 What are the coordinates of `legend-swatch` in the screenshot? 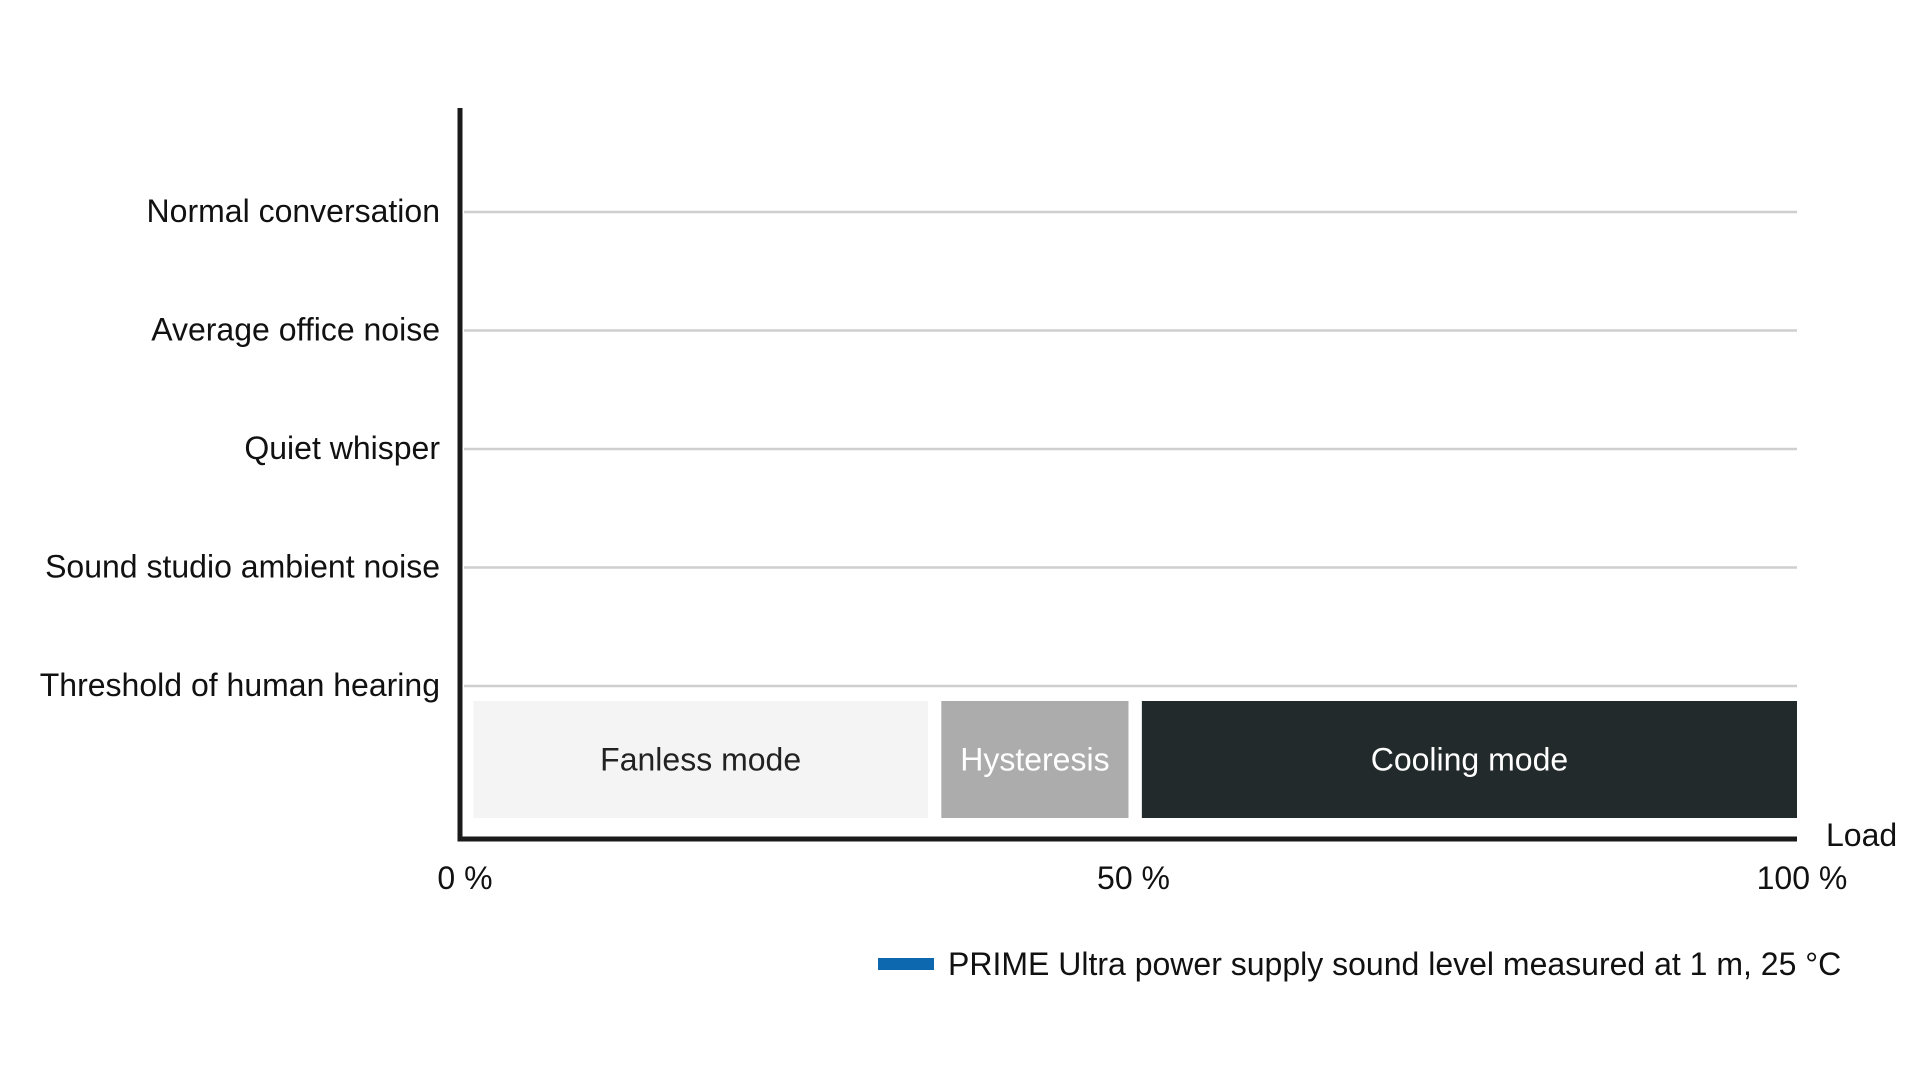 It's located at (906, 964).